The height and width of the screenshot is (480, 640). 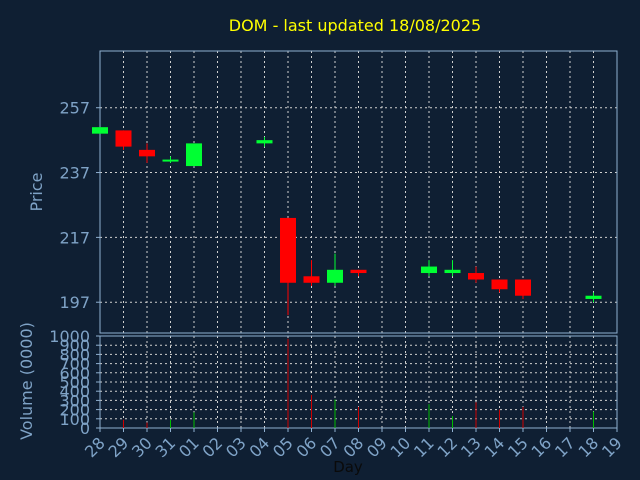 What do you see at coordinates (74, 302) in the screenshot?
I see `price-tick-label: 197` at bounding box center [74, 302].